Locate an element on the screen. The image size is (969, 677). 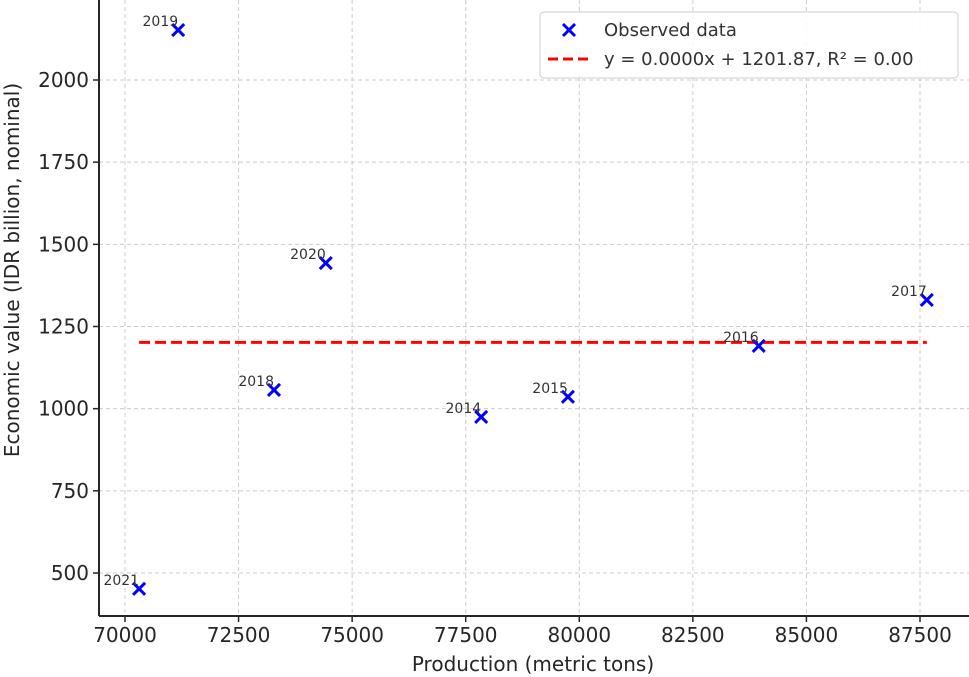
point-year-label: 2020 is located at coordinates (308, 255).